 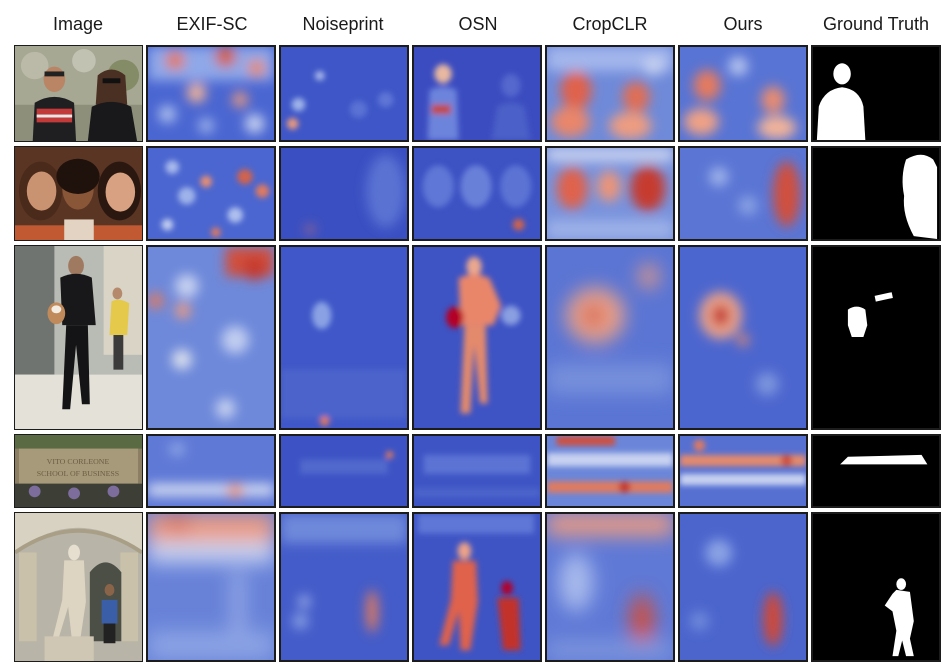 I want to click on header-cropclr: CropCLR, so click(x=610, y=24).